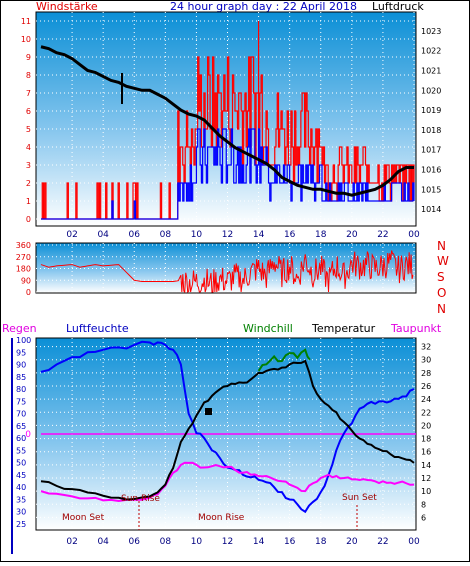  What do you see at coordinates (26, 280) in the screenshot?
I see `direction-tick-label: 90` at bounding box center [26, 280].